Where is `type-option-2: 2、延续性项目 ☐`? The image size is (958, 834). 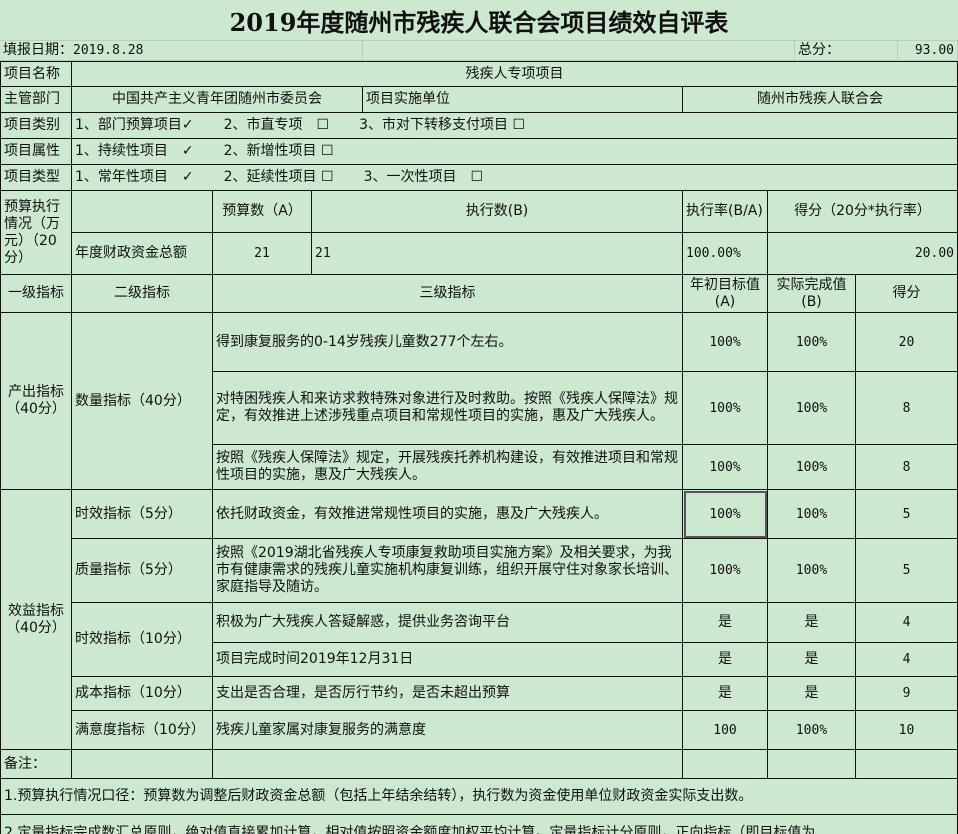
type-option-2: 2、延续性项目 ☐ is located at coordinates (278, 177).